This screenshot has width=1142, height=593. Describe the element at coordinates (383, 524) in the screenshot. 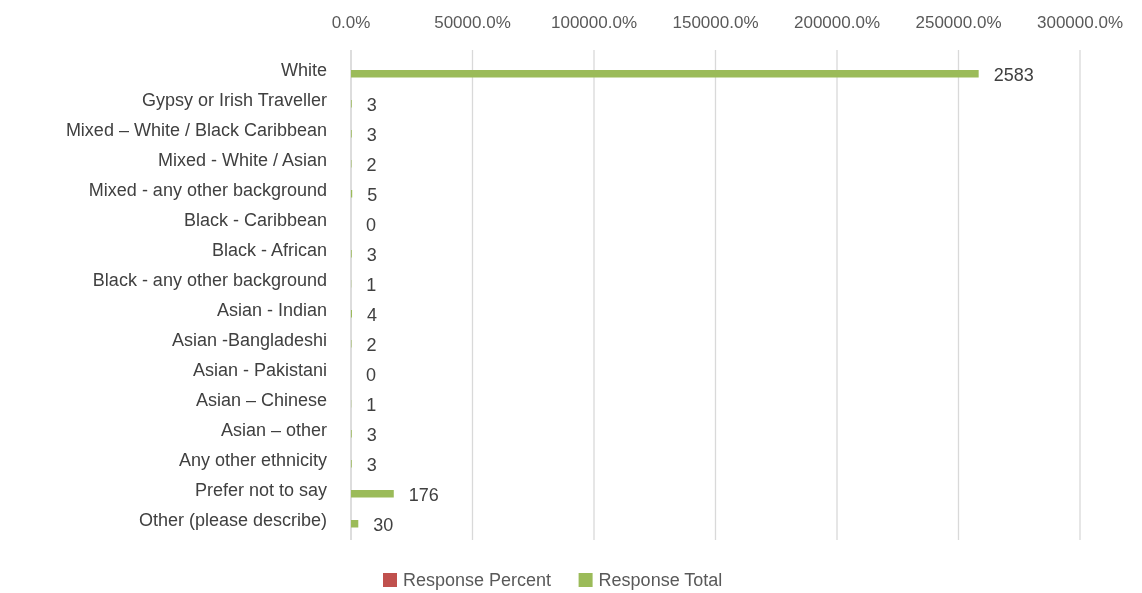

I see `data-label: 30` at that location.